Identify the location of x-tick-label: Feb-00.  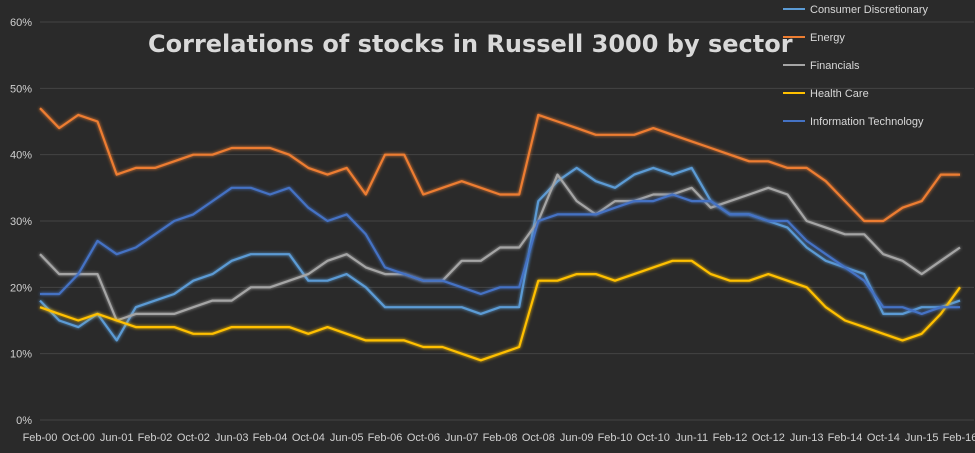
(40, 438).